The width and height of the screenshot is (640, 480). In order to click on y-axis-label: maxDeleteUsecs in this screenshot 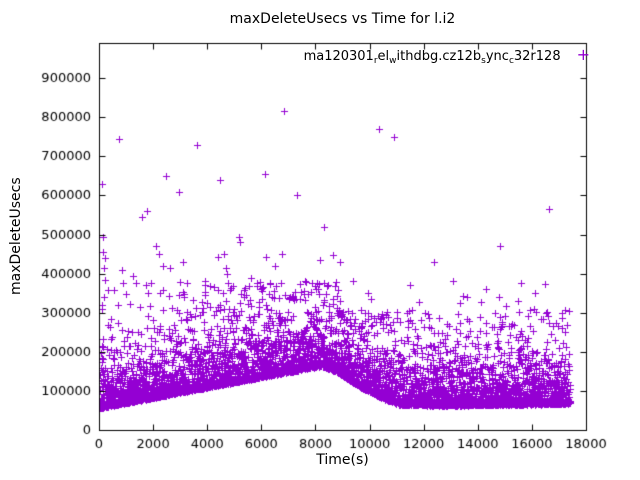, I will do `click(16, 236)`.